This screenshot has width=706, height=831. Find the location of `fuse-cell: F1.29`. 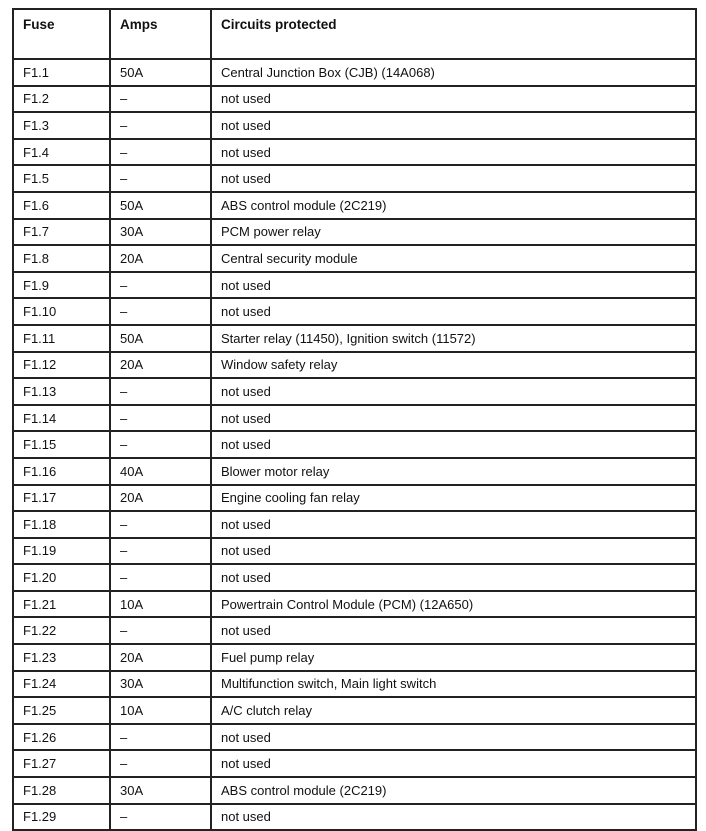

fuse-cell: F1.29 is located at coordinates (61, 816).